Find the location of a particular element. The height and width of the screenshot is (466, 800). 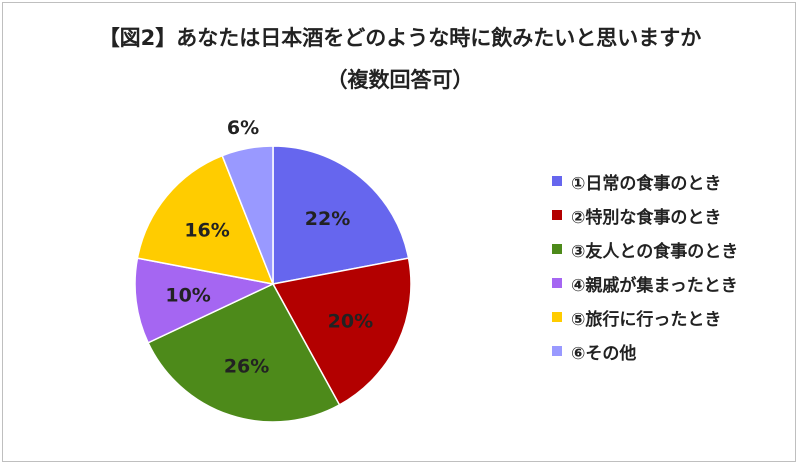

legend-item-1: ①日常の食事のとき is located at coordinates (645, 182).